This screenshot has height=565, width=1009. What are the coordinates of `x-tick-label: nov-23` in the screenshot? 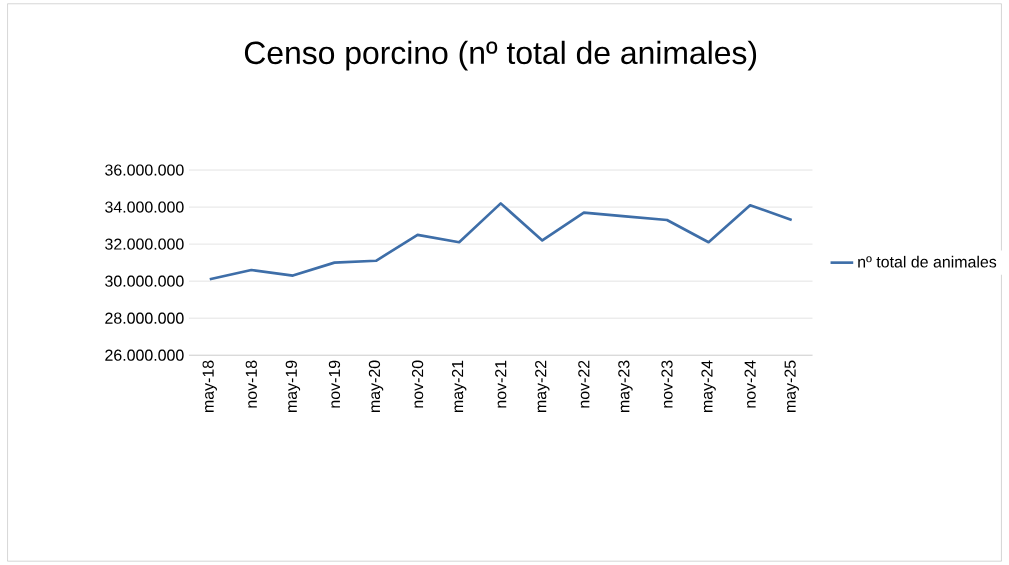 It's located at (667, 384).